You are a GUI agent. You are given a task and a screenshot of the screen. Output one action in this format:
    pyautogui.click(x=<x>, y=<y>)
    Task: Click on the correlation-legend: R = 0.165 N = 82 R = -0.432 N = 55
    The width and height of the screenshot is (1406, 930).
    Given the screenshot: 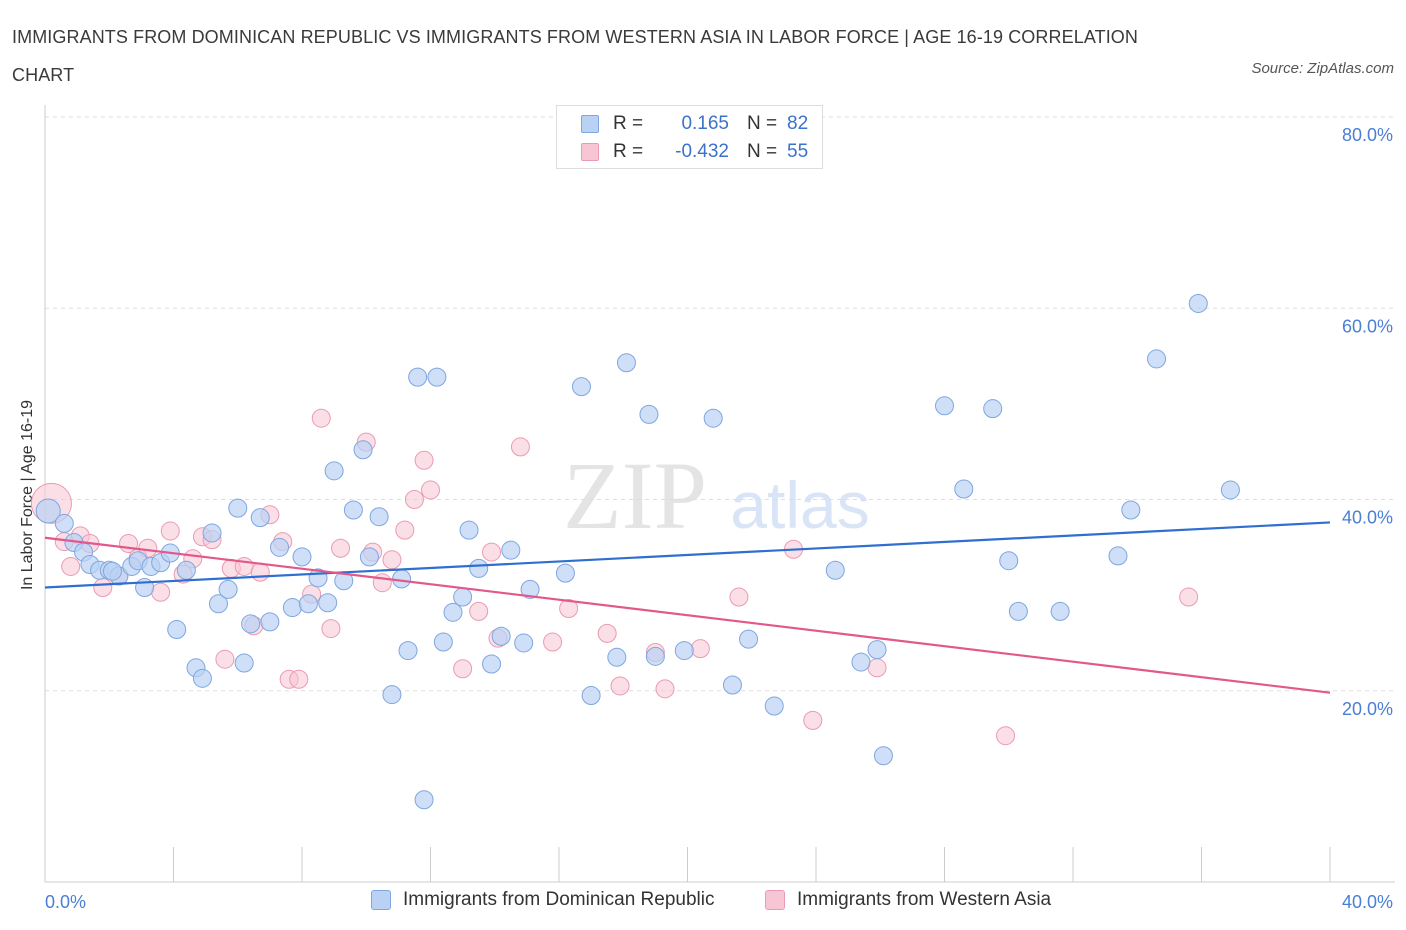 What is the action you would take?
    pyautogui.click(x=689, y=137)
    